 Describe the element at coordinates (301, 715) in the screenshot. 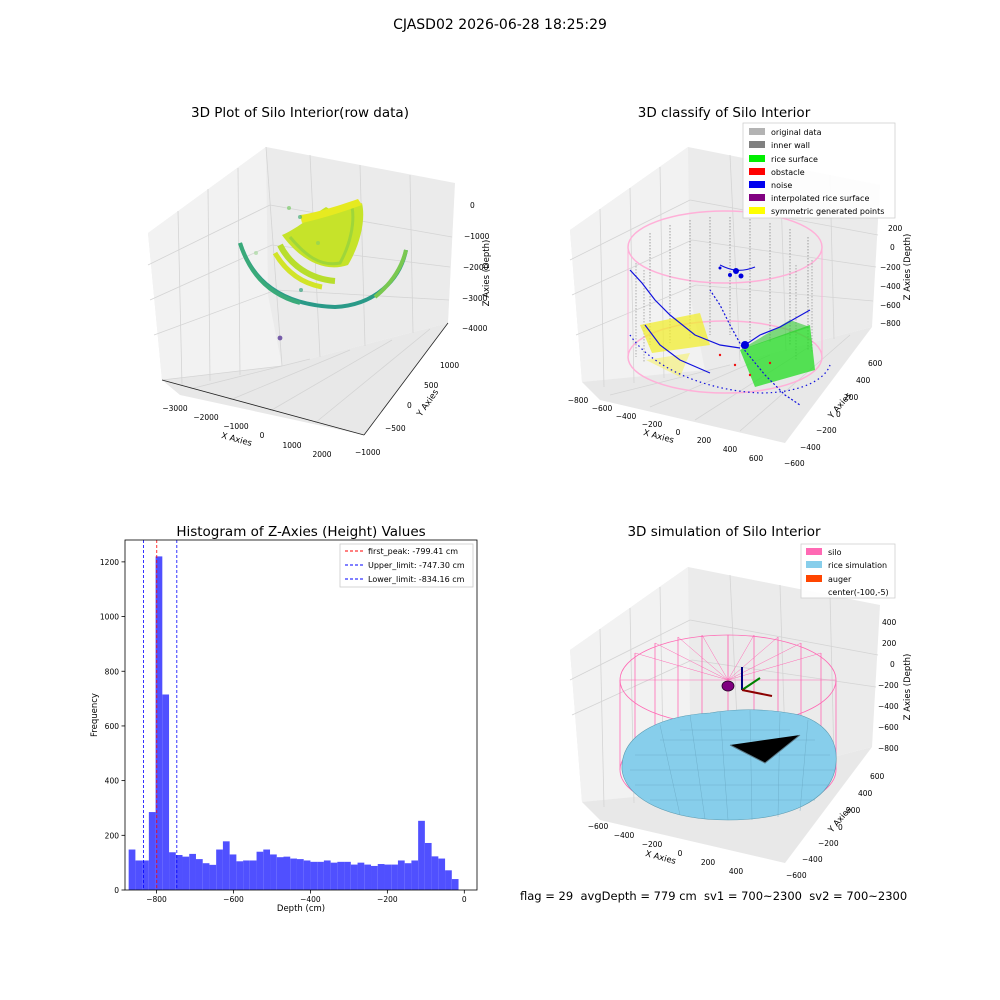

I see `plot-frame` at that location.